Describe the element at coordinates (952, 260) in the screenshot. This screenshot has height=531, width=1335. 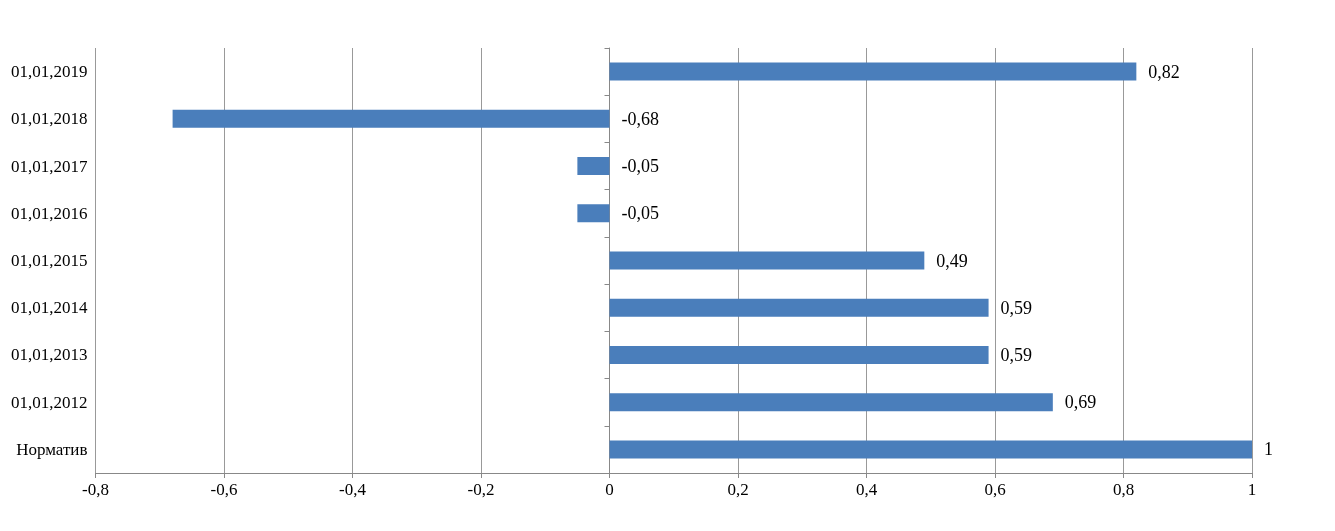
I see `data-label: 0,49` at that location.